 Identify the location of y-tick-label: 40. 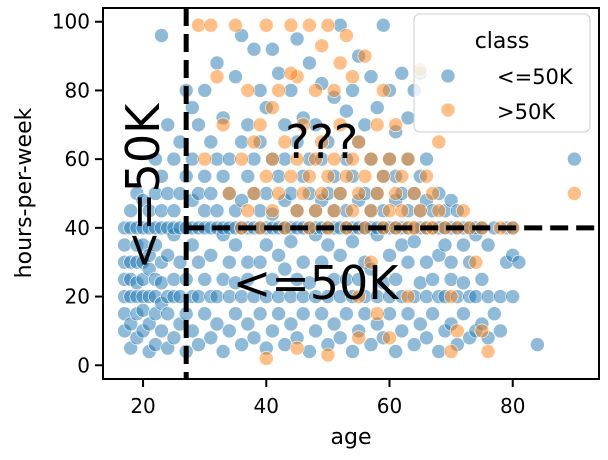
(77, 228).